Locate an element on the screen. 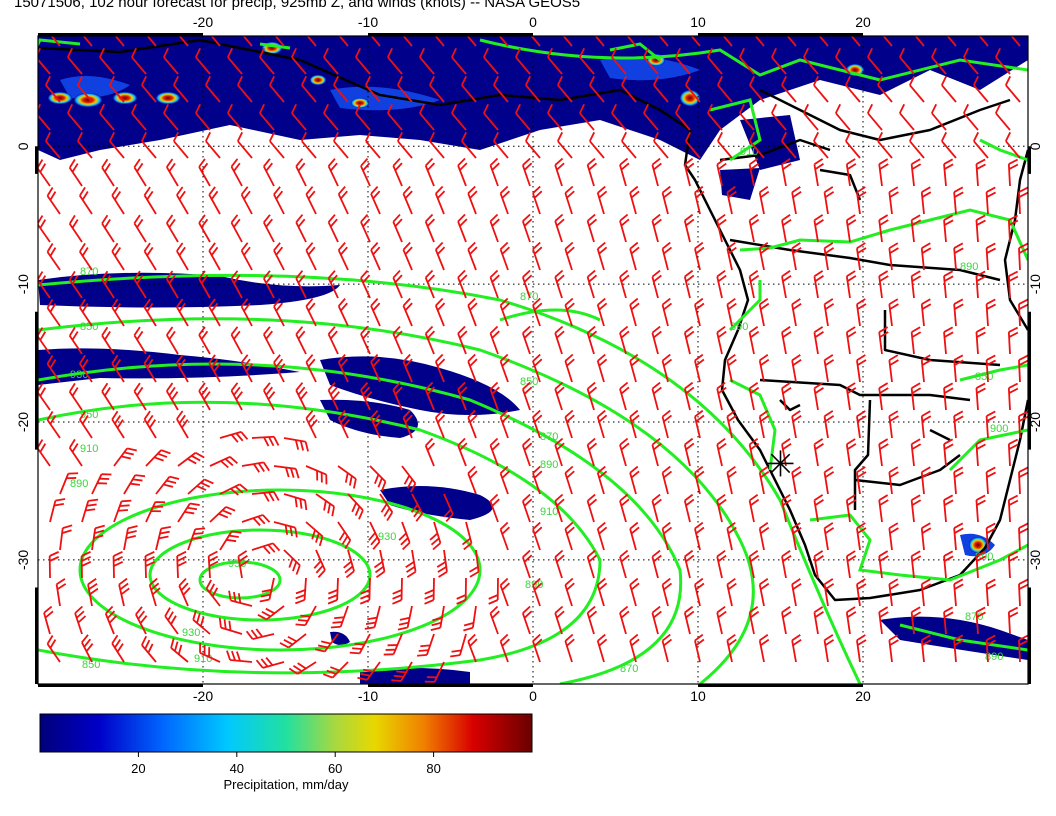  contour-label: 890 is located at coordinates (549, 465).